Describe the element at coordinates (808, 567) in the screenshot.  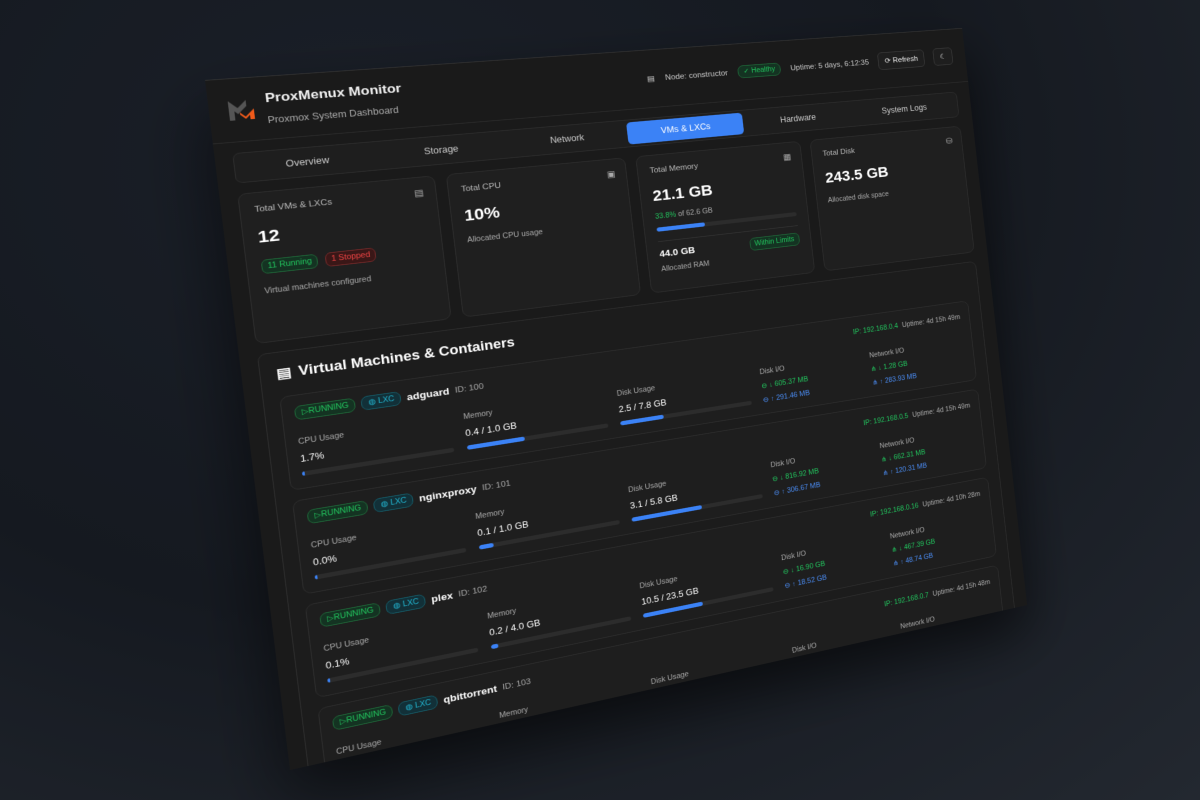
I see `disk-read: ↓ 16.90 GB` at that location.